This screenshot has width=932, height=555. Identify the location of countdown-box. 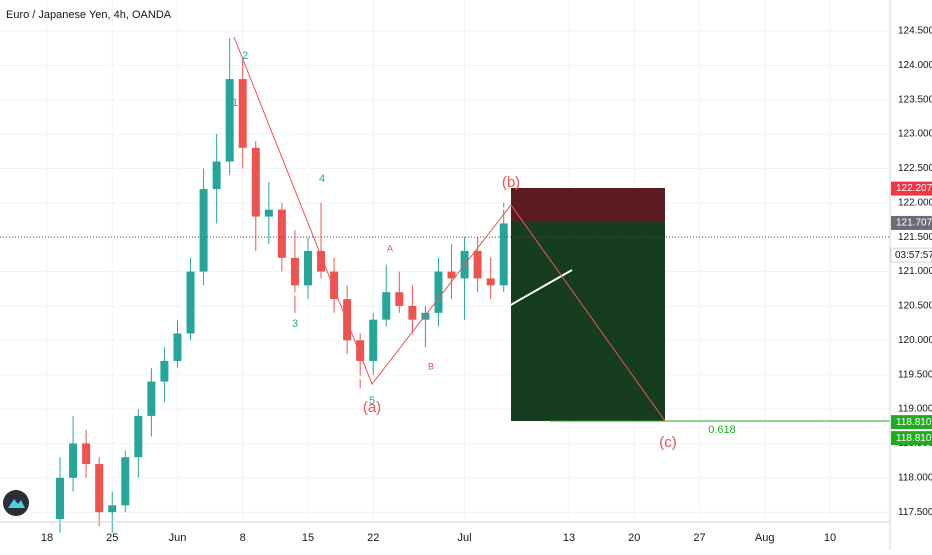
(911, 255).